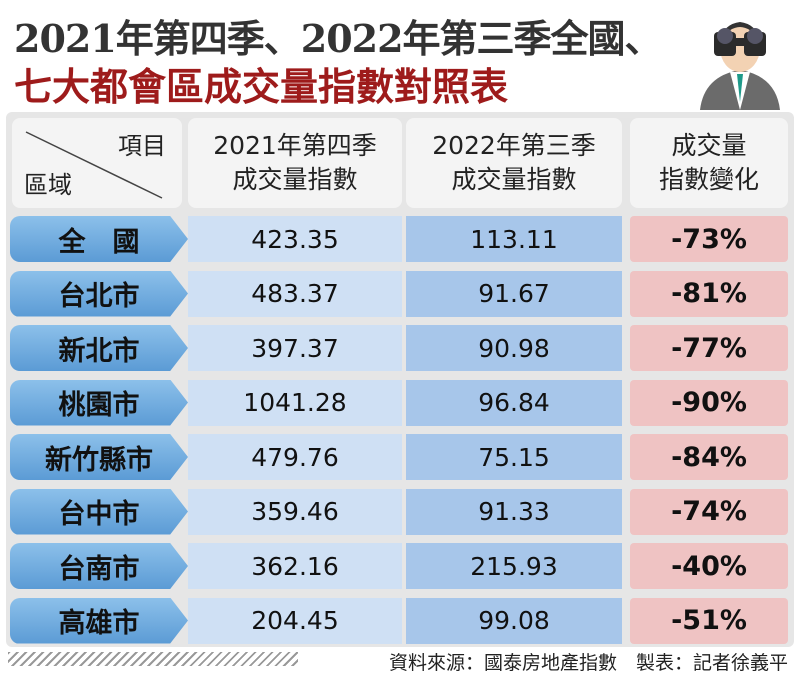 This screenshot has width=800, height=681. Describe the element at coordinates (514, 145) in the screenshot. I see `header-text: 2022年第三季` at that location.